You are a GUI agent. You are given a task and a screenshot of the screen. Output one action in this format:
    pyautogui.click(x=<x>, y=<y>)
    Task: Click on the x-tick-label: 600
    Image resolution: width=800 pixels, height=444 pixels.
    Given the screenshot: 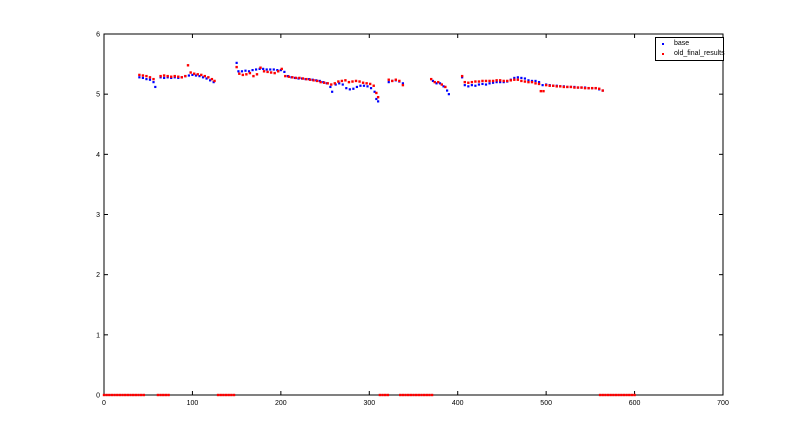 What is the action you would take?
    pyautogui.click(x=635, y=403)
    